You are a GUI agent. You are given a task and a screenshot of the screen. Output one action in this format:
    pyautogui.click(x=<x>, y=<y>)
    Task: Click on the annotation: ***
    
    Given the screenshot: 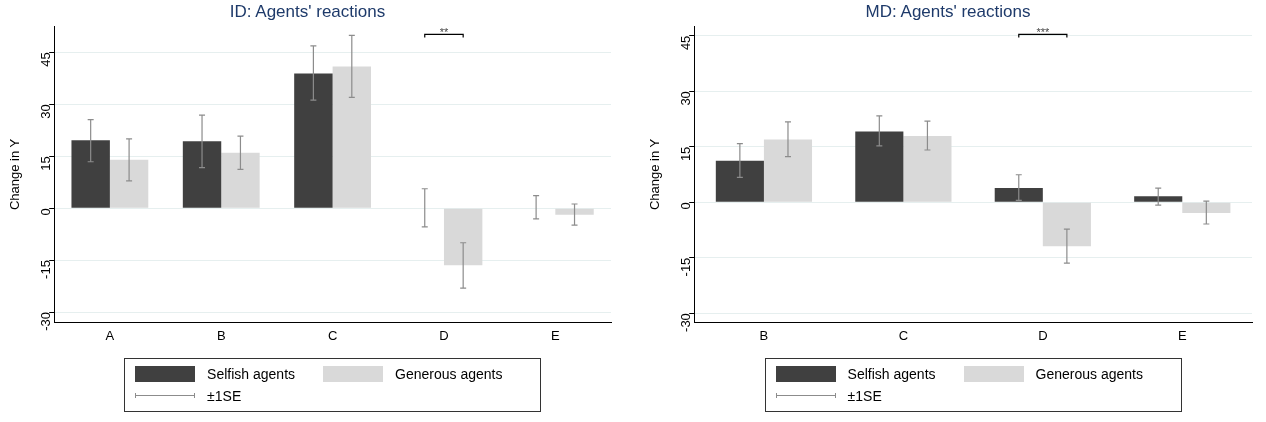 What is the action you would take?
    pyautogui.click(x=1043, y=31)
    